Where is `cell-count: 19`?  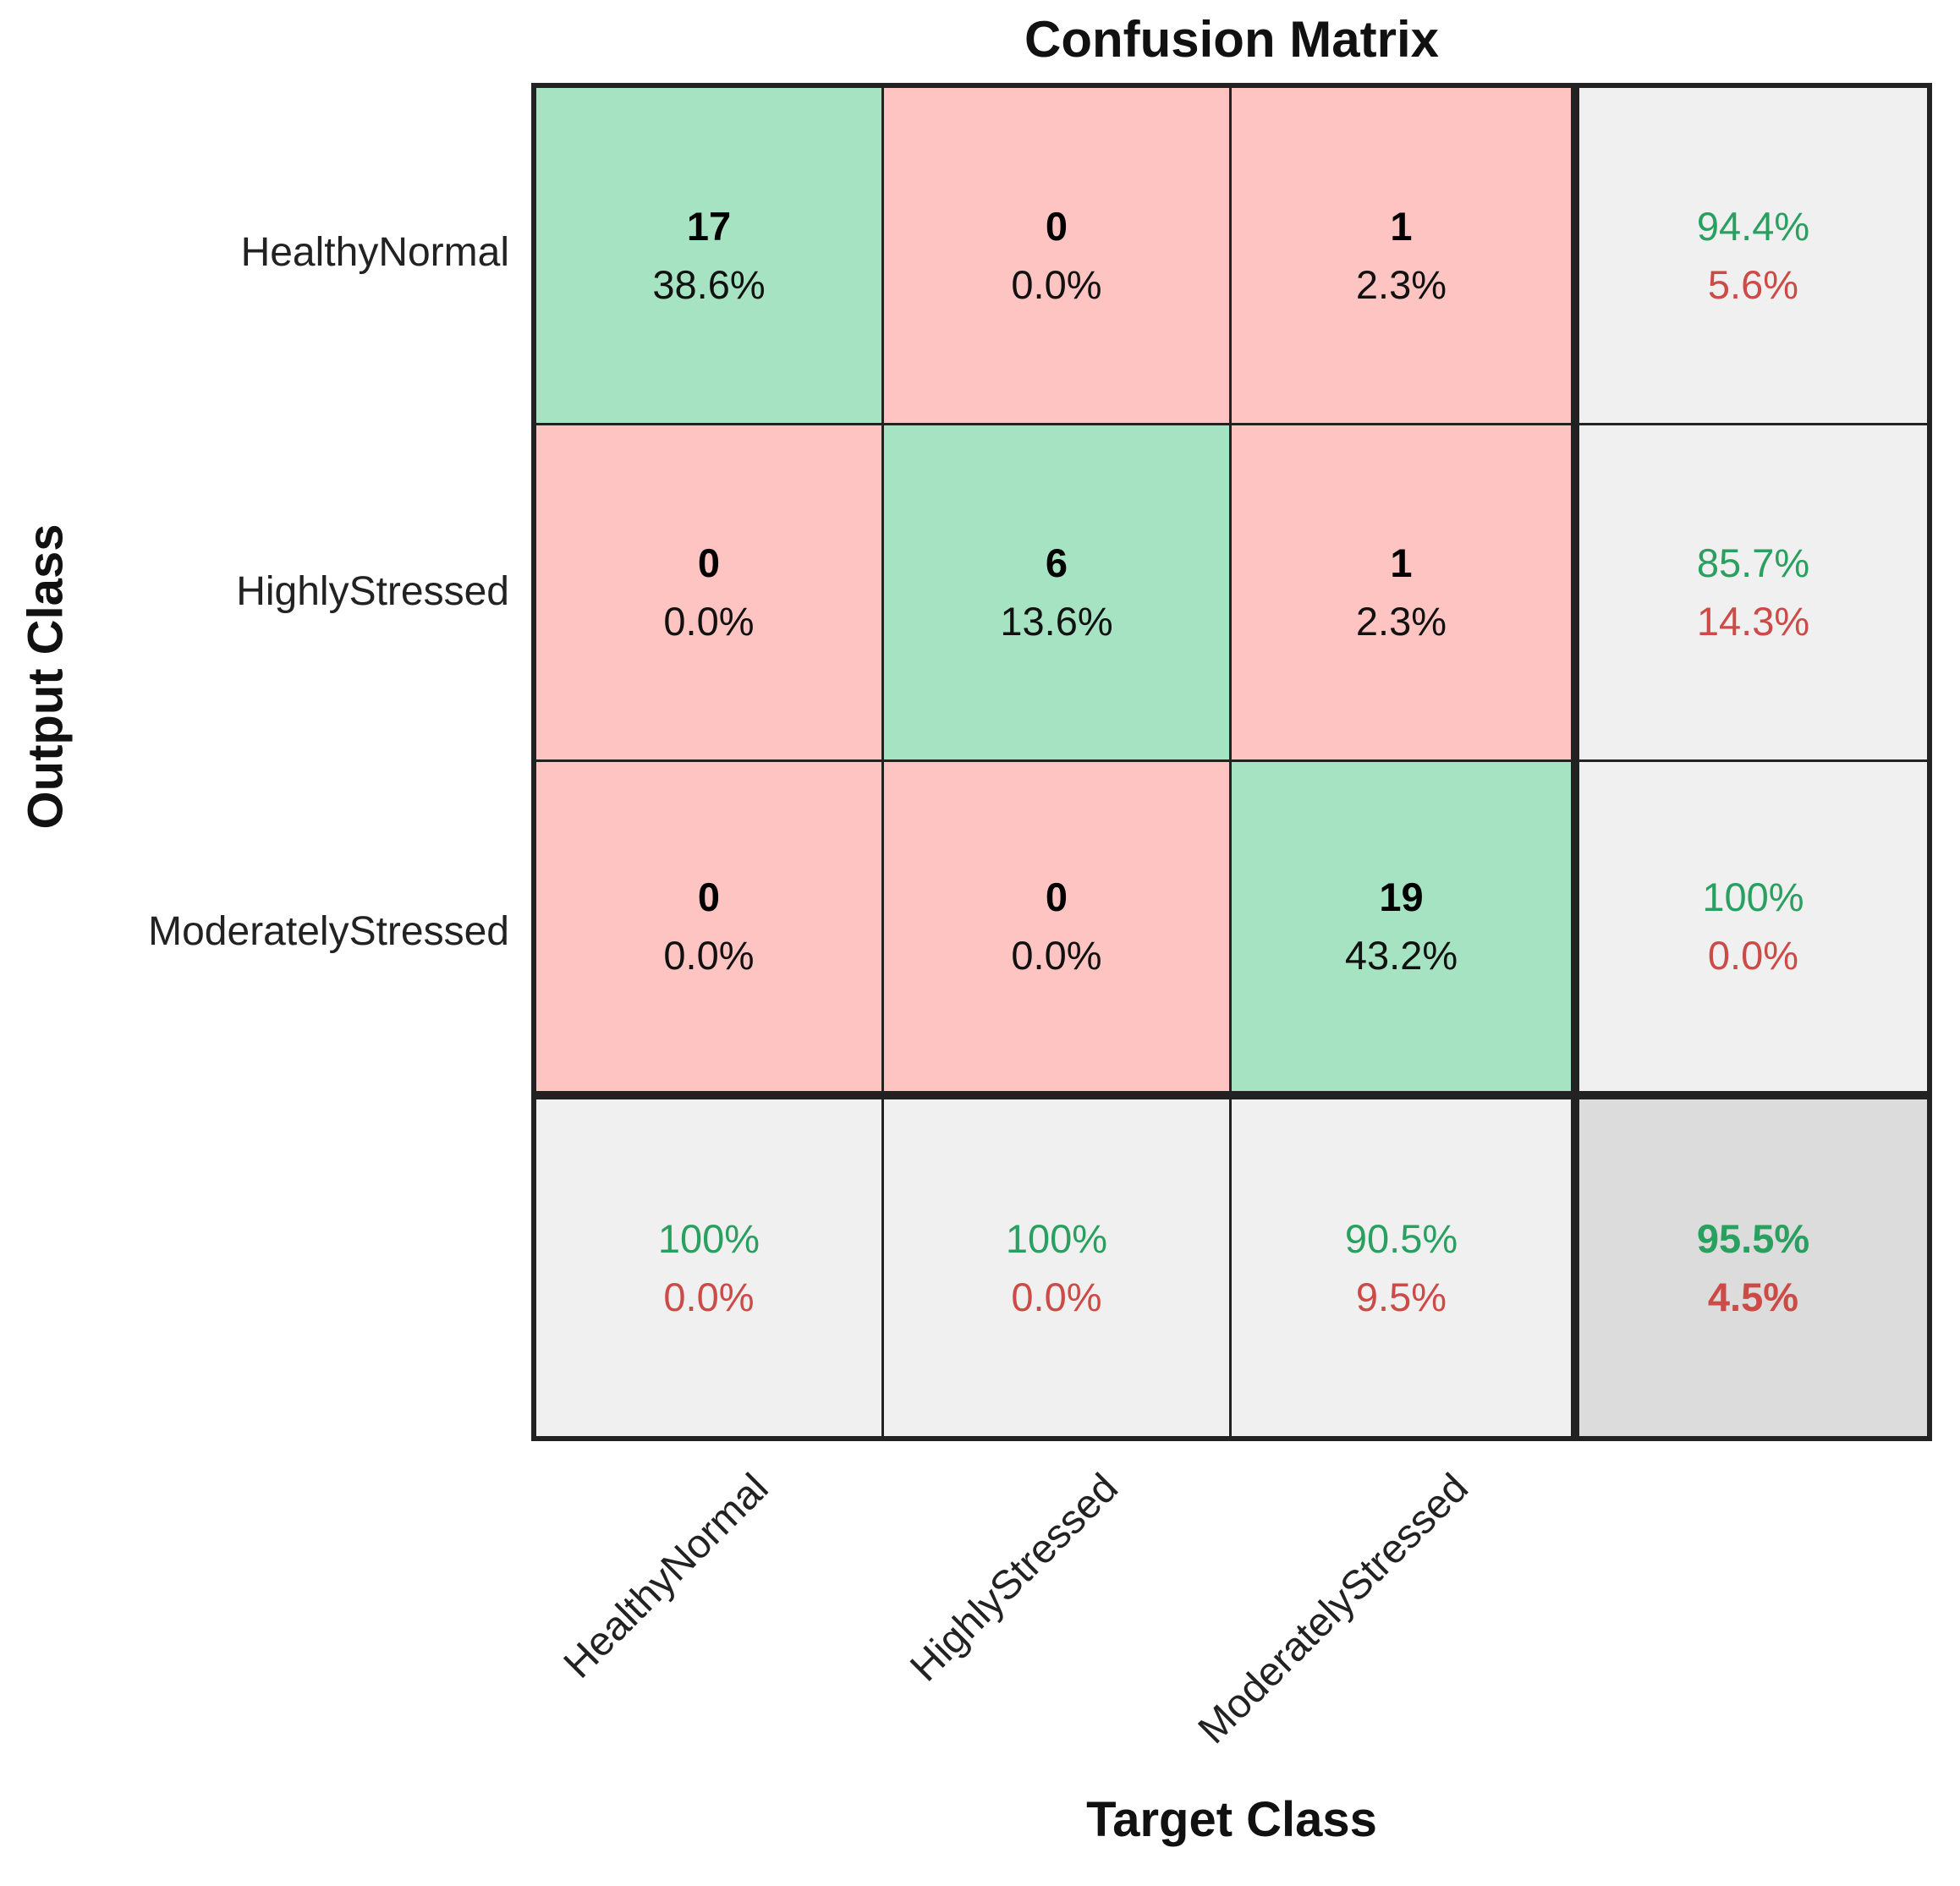 cell-count: 19 is located at coordinates (1401, 897).